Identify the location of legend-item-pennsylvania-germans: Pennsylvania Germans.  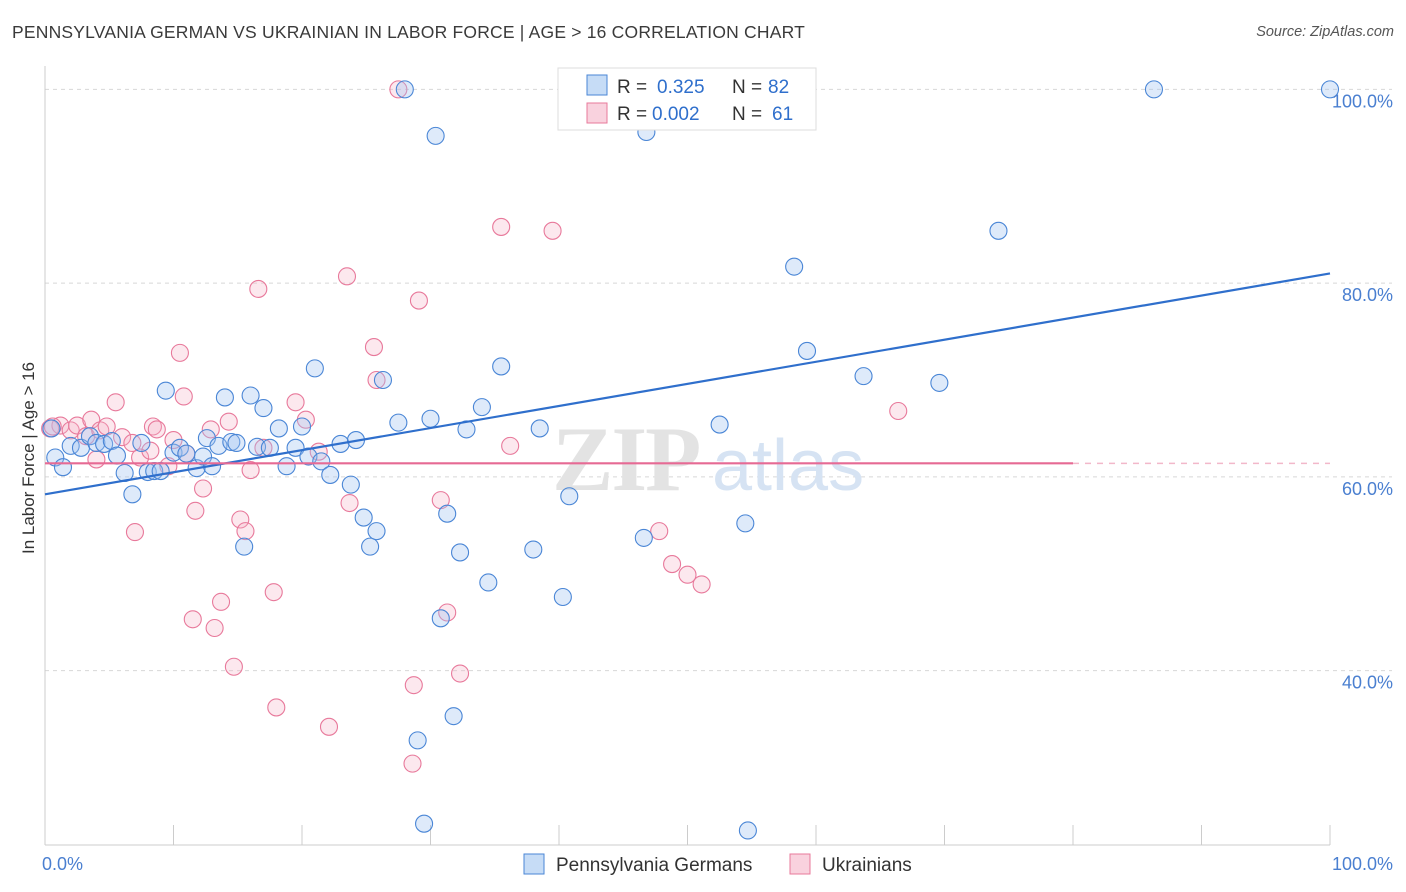
(637, 864).